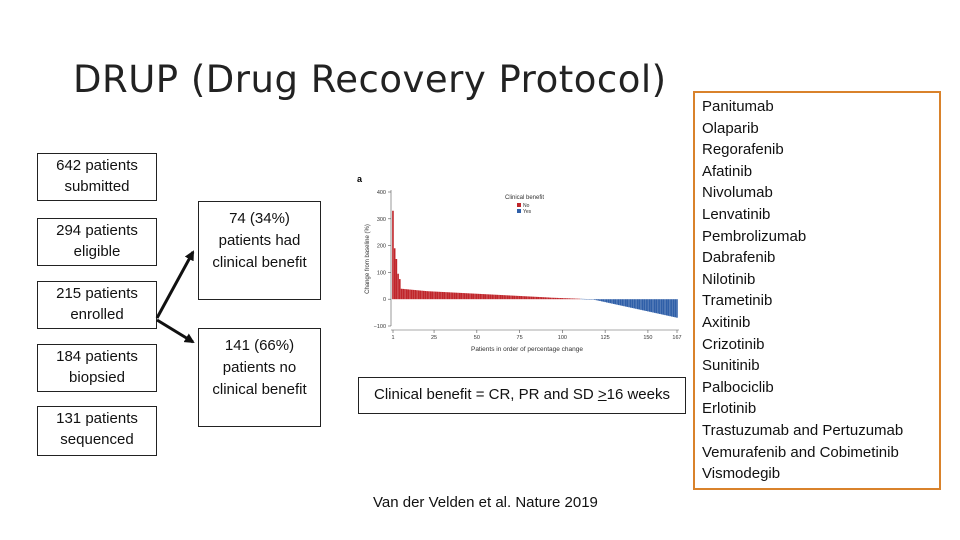 The width and height of the screenshot is (960, 540). I want to click on chart-x-tick-label: 100, so click(562, 338).